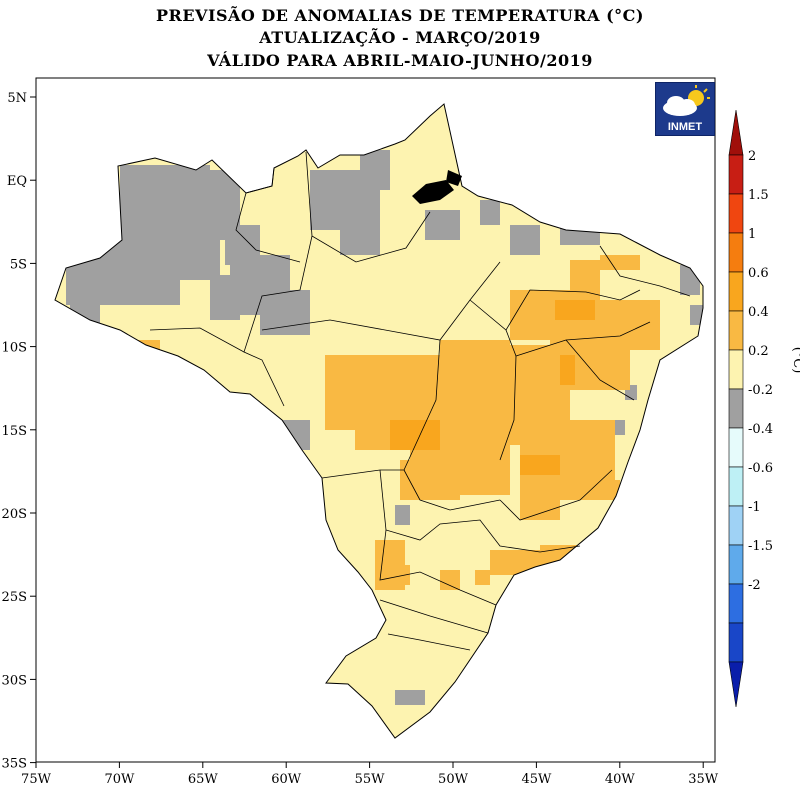  What do you see at coordinates (14, 764) in the screenshot?
I see `lat-tick-label: 35S` at bounding box center [14, 764].